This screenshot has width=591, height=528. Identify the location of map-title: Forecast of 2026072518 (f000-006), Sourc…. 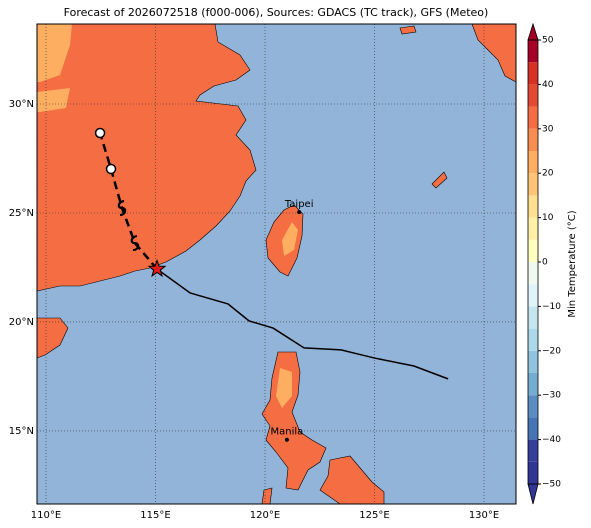
(276, 12).